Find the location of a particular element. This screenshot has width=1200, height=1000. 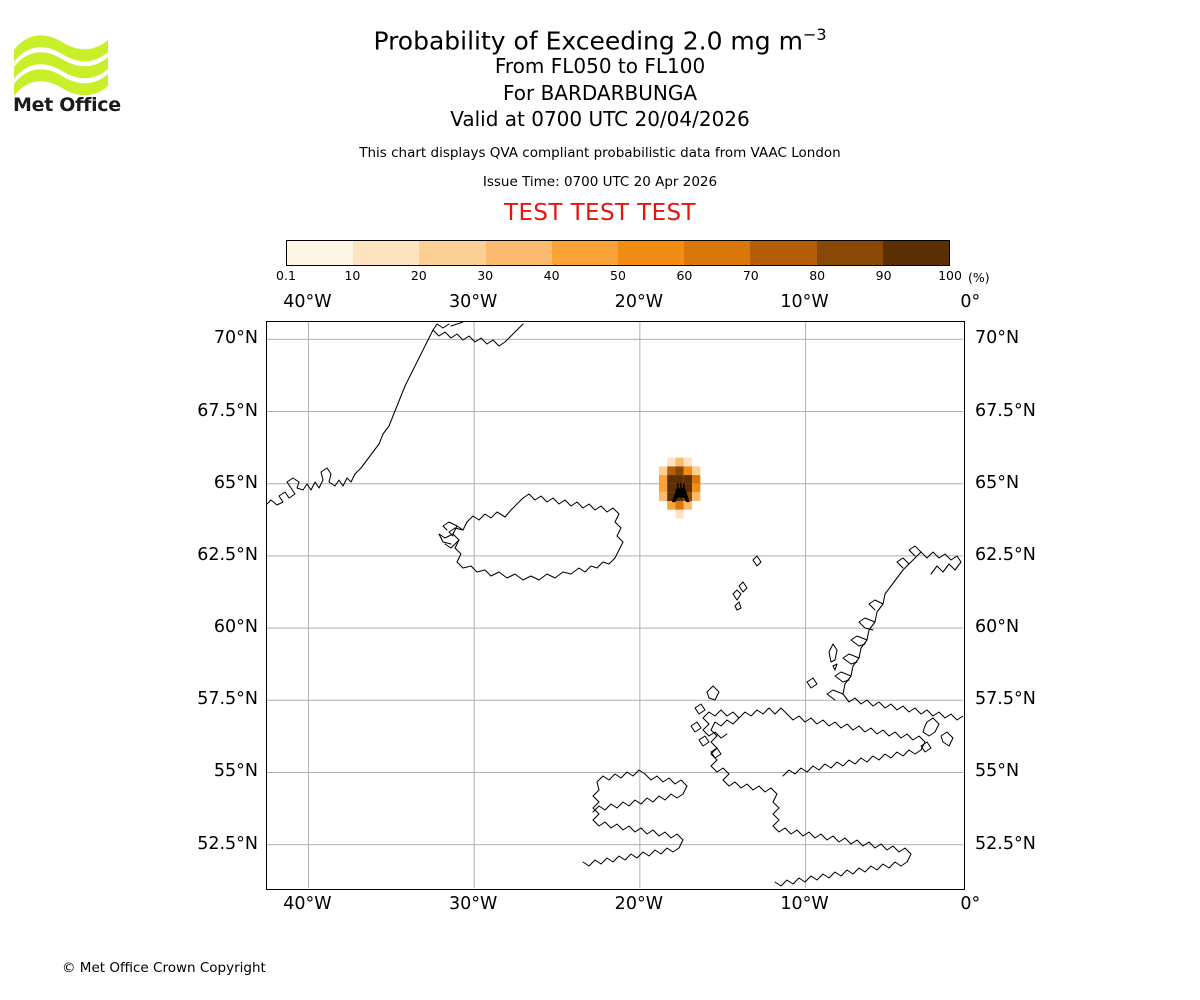

colorbar-tick-90: 90 is located at coordinates (883, 275).